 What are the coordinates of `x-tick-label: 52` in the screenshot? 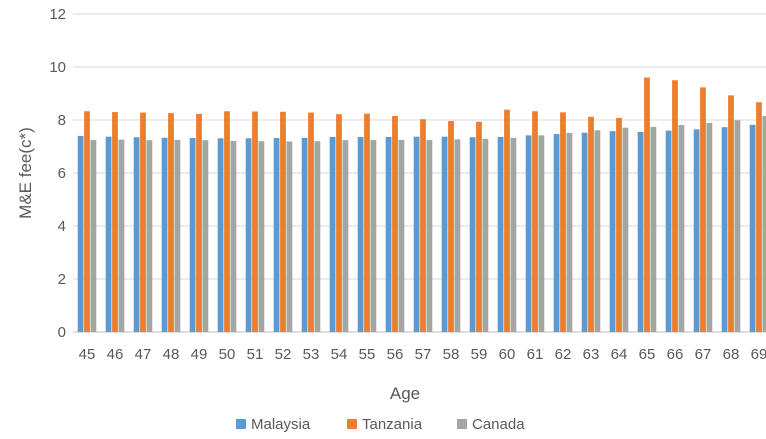 It's located at (283, 354).